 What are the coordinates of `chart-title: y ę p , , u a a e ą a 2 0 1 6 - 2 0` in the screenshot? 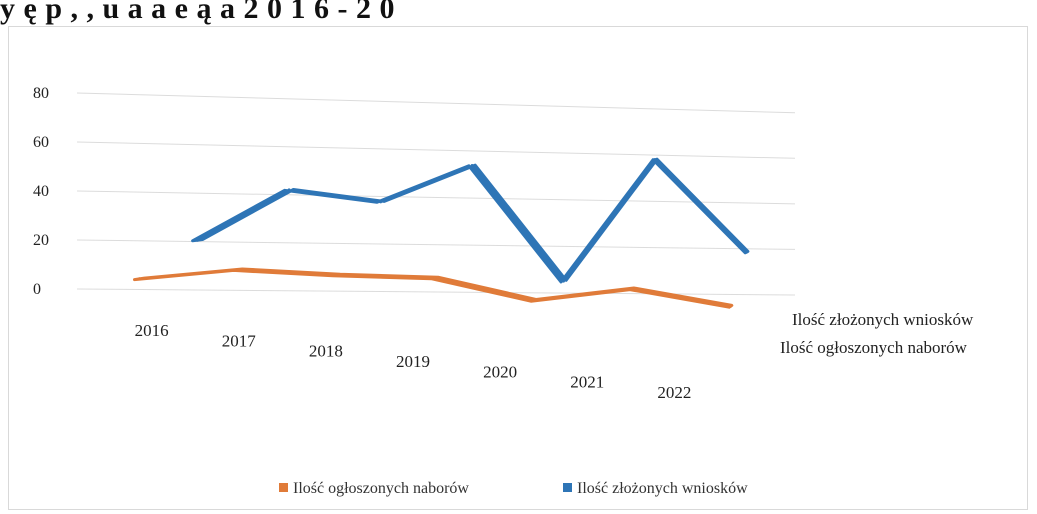 It's located at (197, 12).